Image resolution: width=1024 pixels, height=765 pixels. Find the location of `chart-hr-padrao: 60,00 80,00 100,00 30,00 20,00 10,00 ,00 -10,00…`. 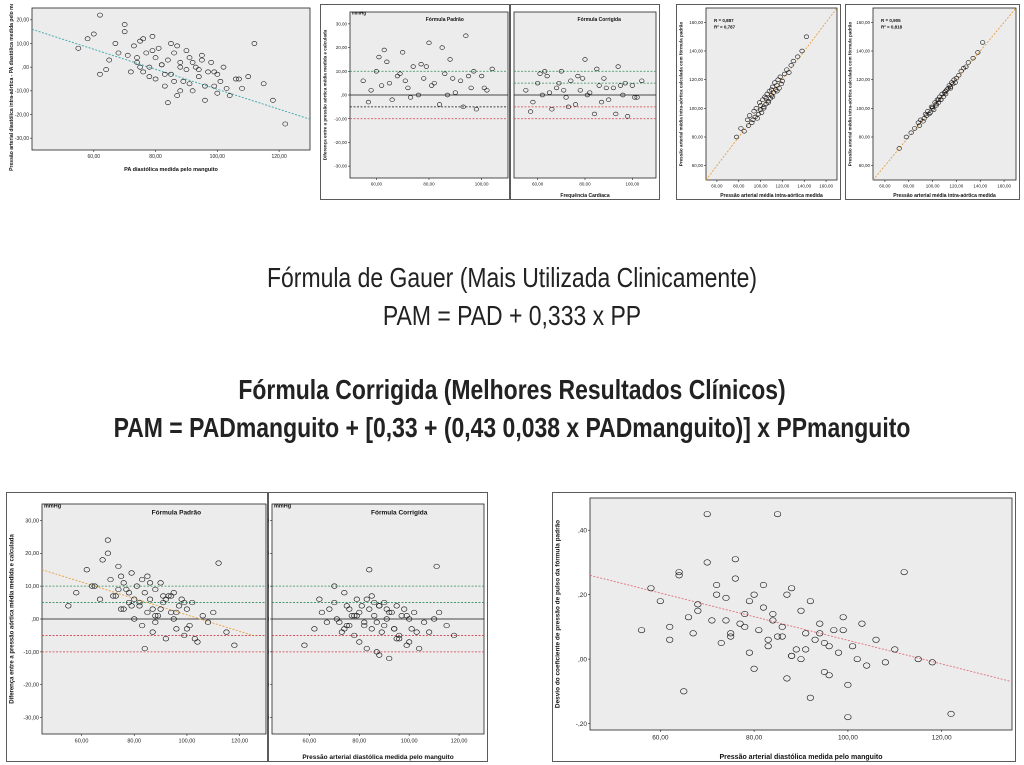

chart-hr-padrao: 60,00 80,00 100,00 30,00 20,00 10,00 ,00 -10,00… is located at coordinates (415, 102).